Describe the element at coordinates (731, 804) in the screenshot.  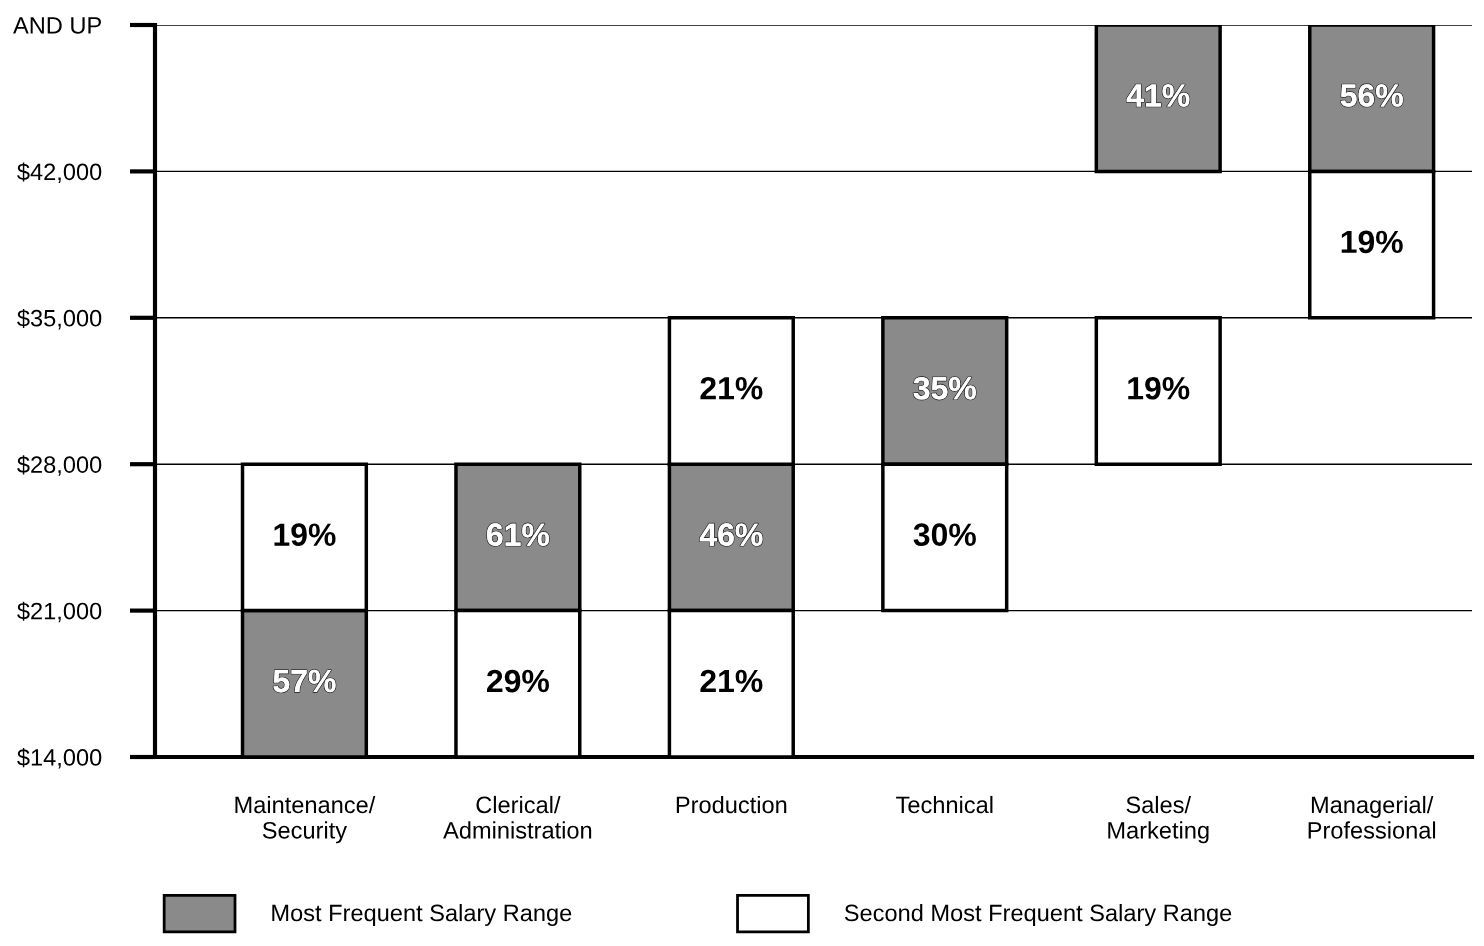
I see `x-tick-label: Production` at that location.